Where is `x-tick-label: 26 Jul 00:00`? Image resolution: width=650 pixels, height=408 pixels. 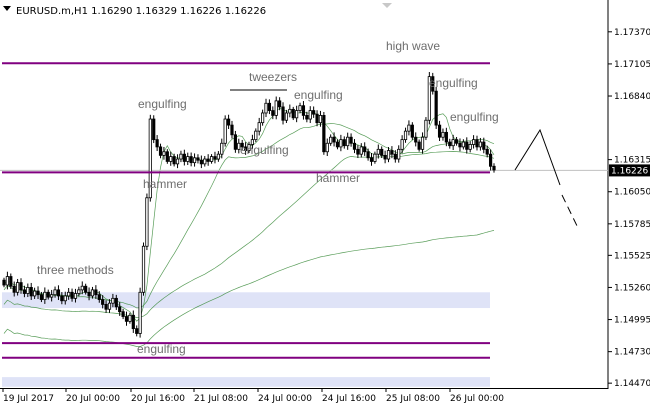
x-tick-label: 26 Jul 00:00 is located at coordinates (477, 399).